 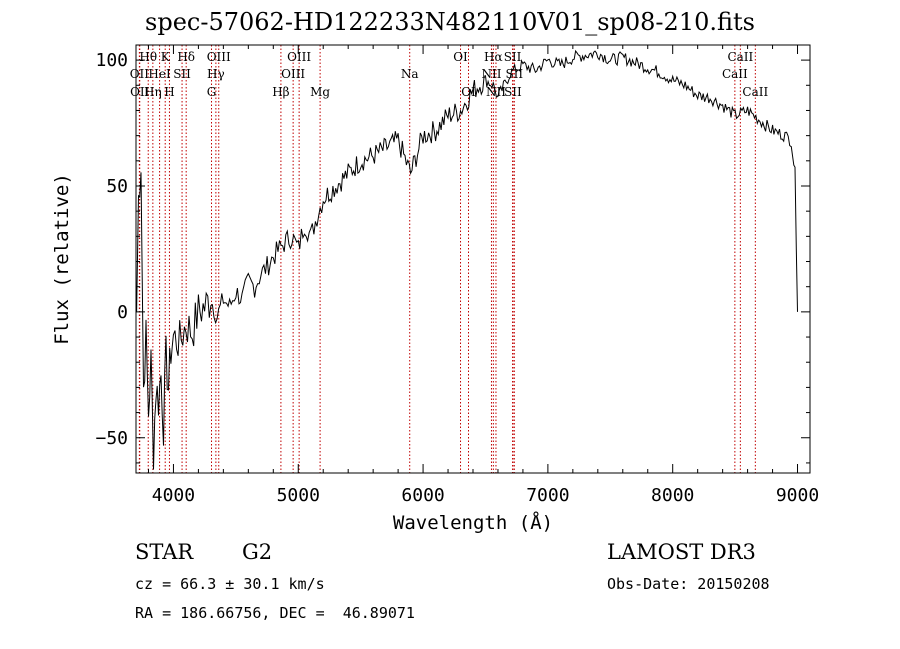 I want to click on y-tick-label: 100, so click(x=111, y=60).